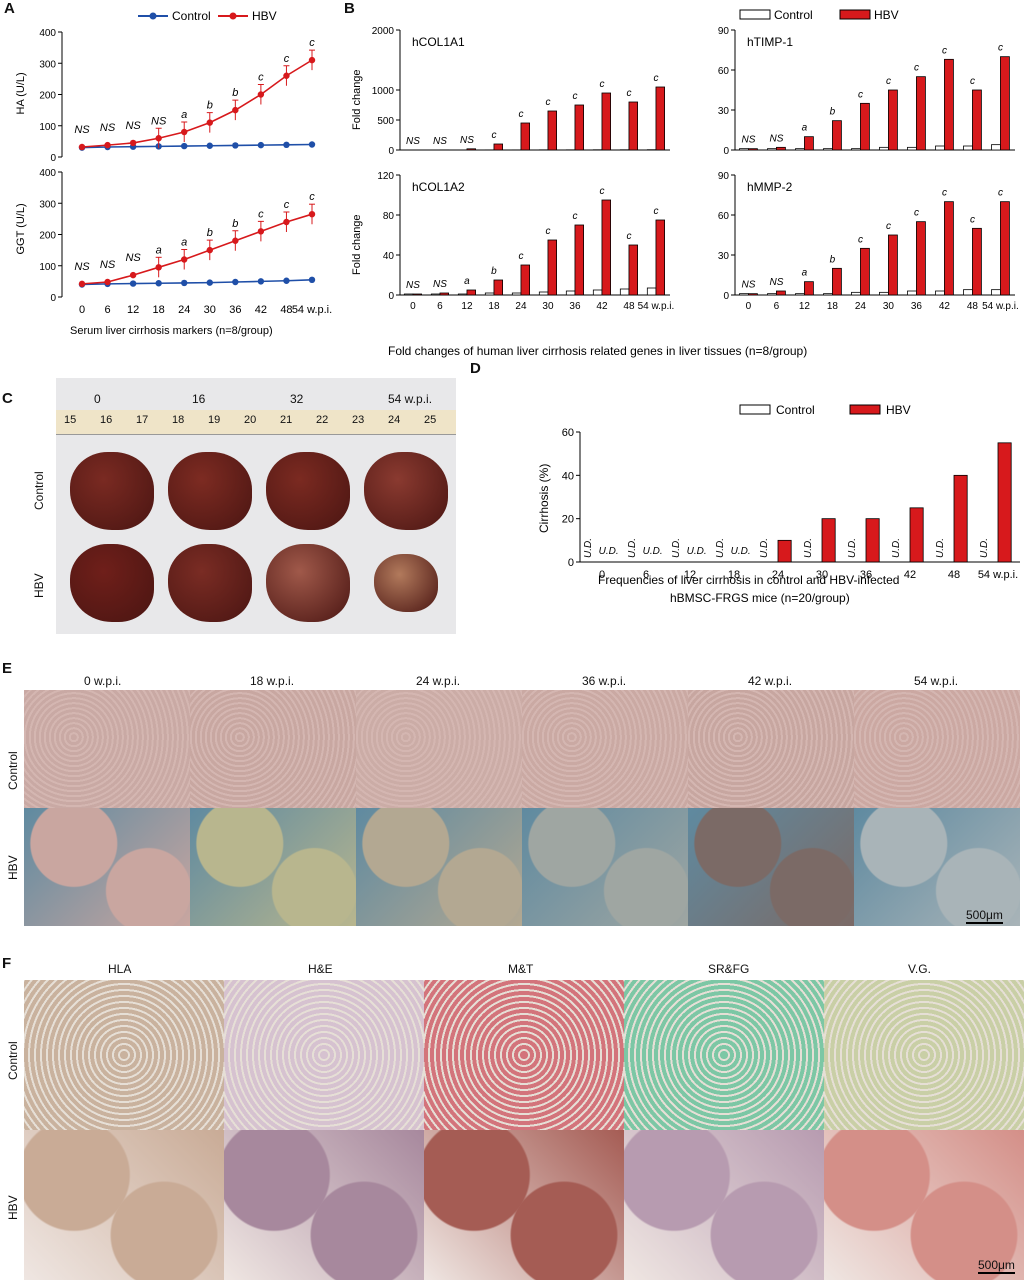 This screenshot has height=1280, width=1026. Describe the element at coordinates (214, 420) in the screenshot. I see `ruler-number: 19` at that location.